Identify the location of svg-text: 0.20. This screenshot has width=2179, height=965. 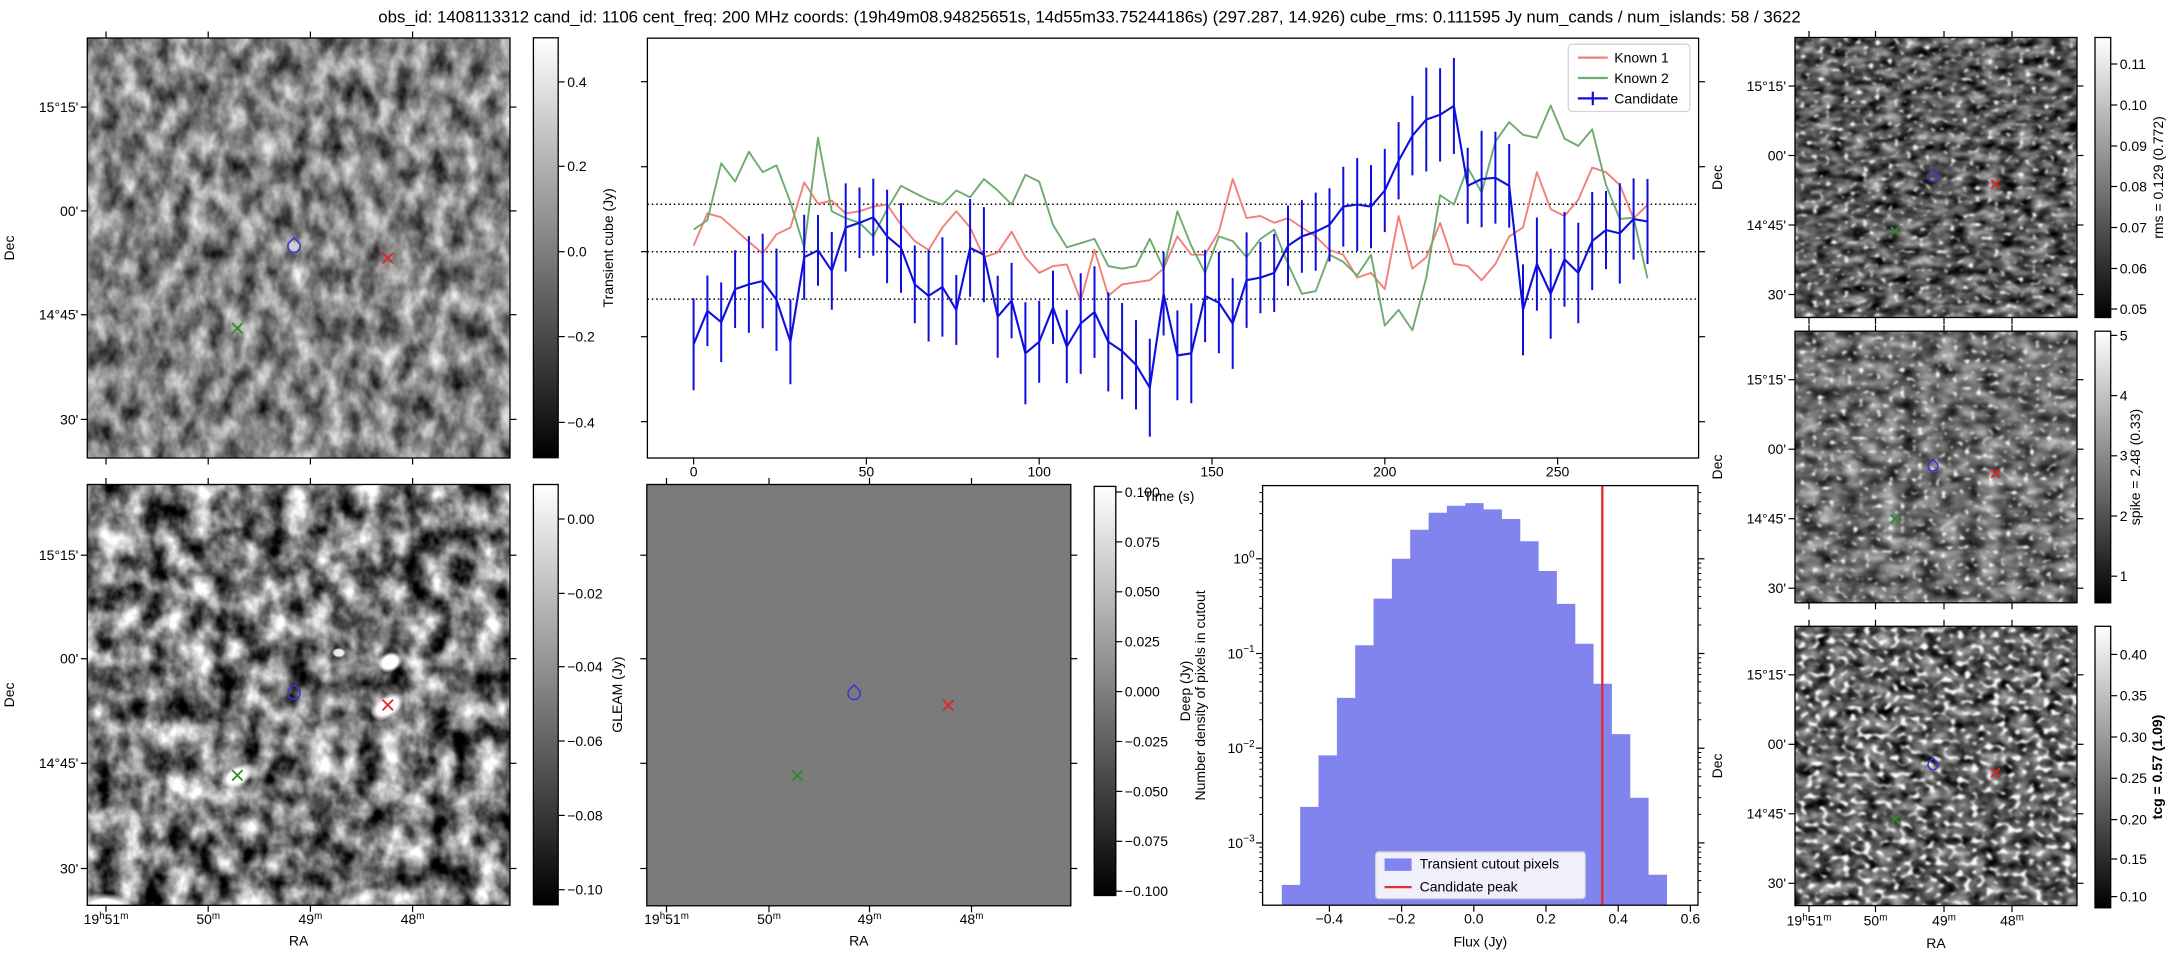
(2133, 820).